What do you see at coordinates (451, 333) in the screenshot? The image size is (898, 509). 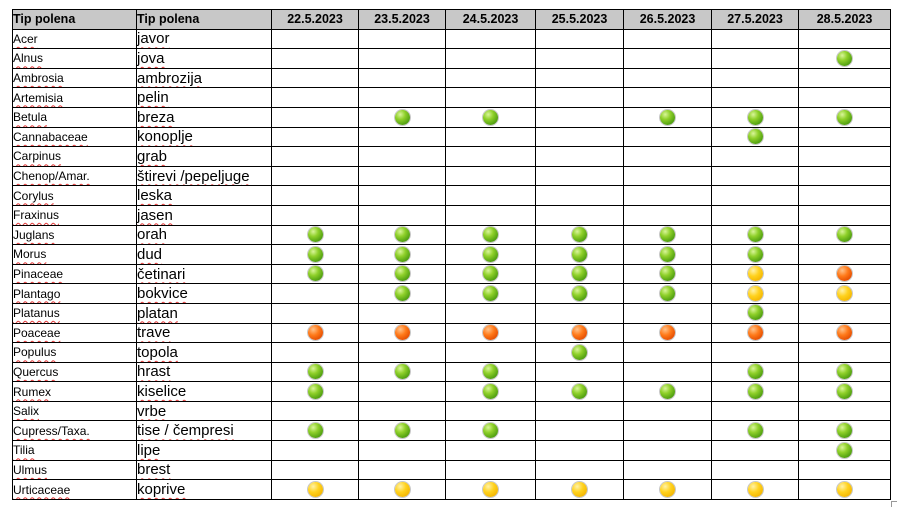 I see `table-row: Poaceae trave` at bounding box center [451, 333].